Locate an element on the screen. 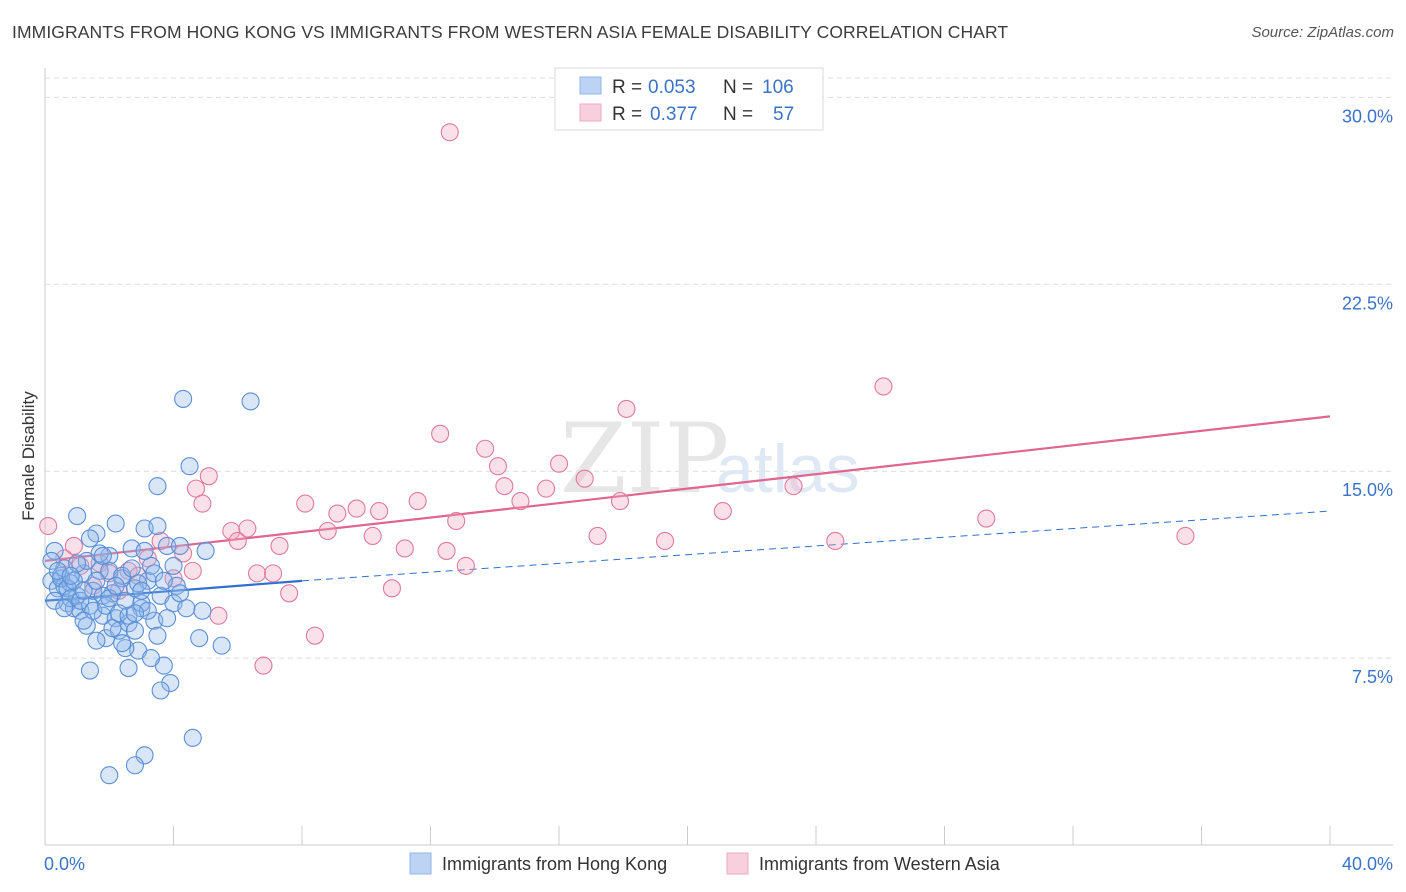  x-tick-label-min: 0.0% is located at coordinates (64, 864).